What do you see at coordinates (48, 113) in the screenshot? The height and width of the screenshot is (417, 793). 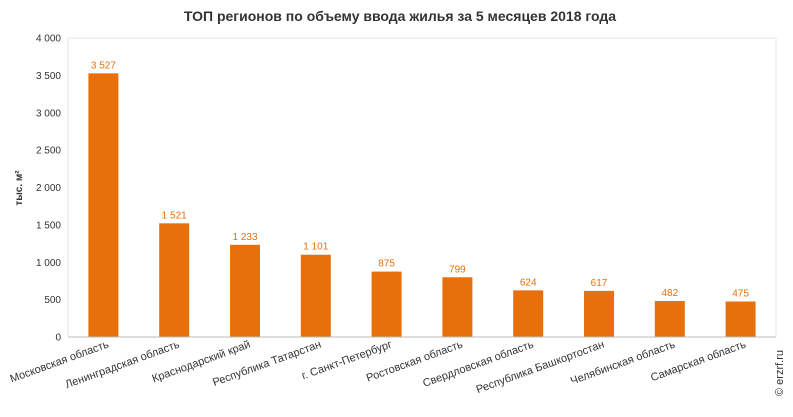 I see `y-tick-label: 3 000` at bounding box center [48, 113].